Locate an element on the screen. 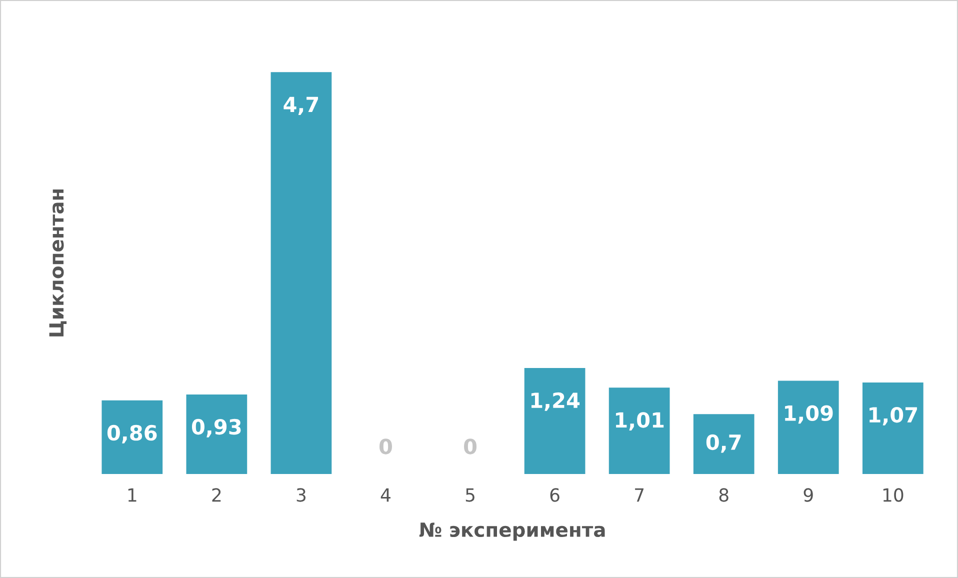 The height and width of the screenshot is (578, 958). x-axis-title: № эксперимента is located at coordinates (512, 531).